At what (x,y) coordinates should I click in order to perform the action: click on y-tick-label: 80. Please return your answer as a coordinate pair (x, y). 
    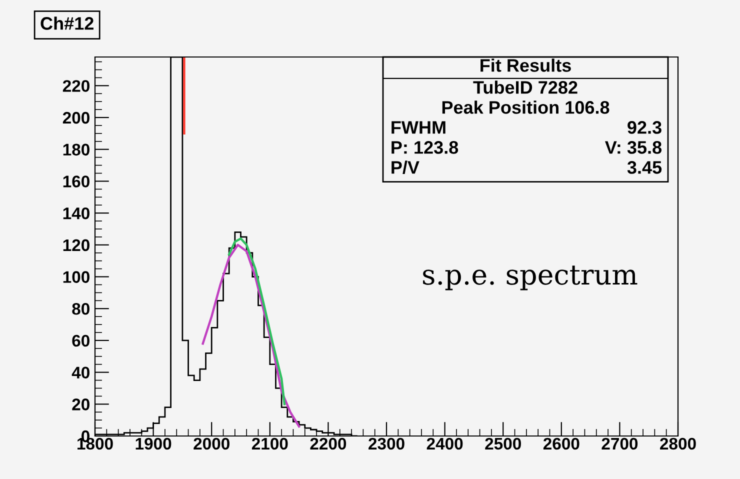
    Looking at the image, I should click on (81, 309).